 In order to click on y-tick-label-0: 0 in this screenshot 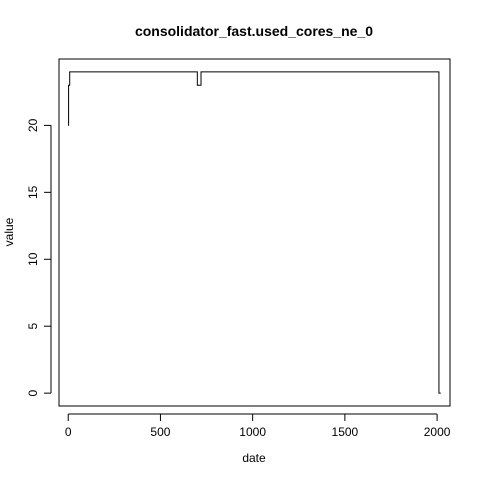, I will do `click(33, 392)`.